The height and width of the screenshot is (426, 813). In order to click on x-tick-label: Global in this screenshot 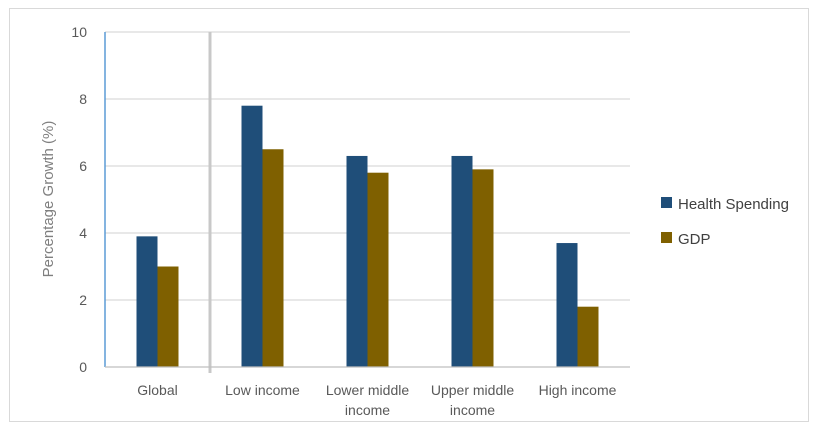, I will do `click(157, 390)`.